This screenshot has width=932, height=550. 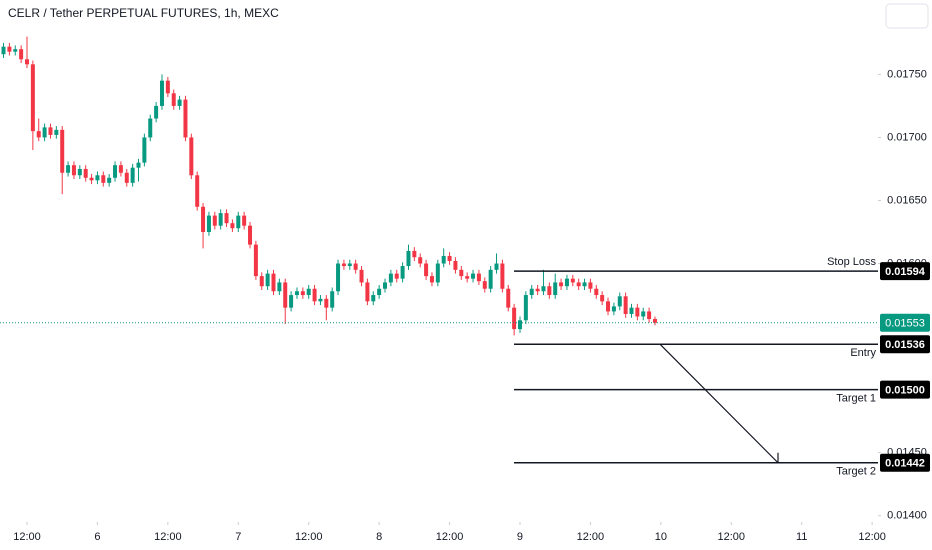 What do you see at coordinates (856, 399) in the screenshot?
I see `level-name: Target 1` at bounding box center [856, 399].